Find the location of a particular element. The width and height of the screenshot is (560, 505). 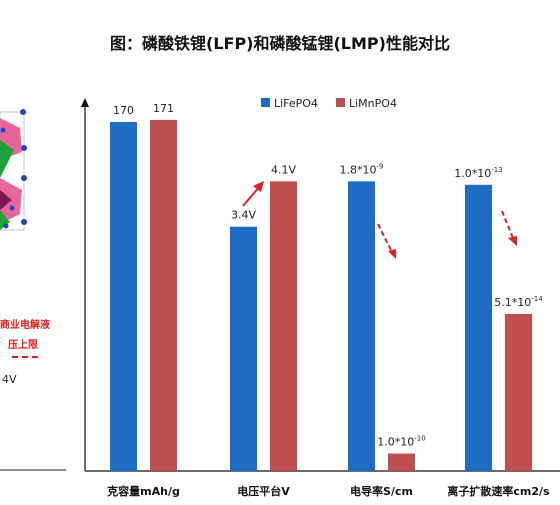

value-label-lifepo4-0: 170 is located at coordinates (123, 110).